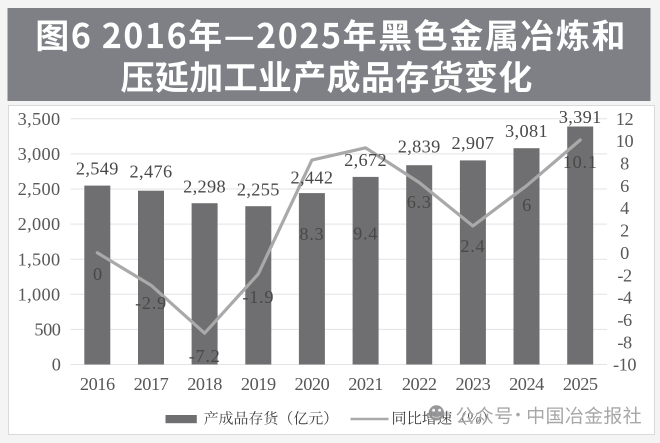 The image size is (660, 443). I want to click on svg-text: 1,000, so click(39, 294).